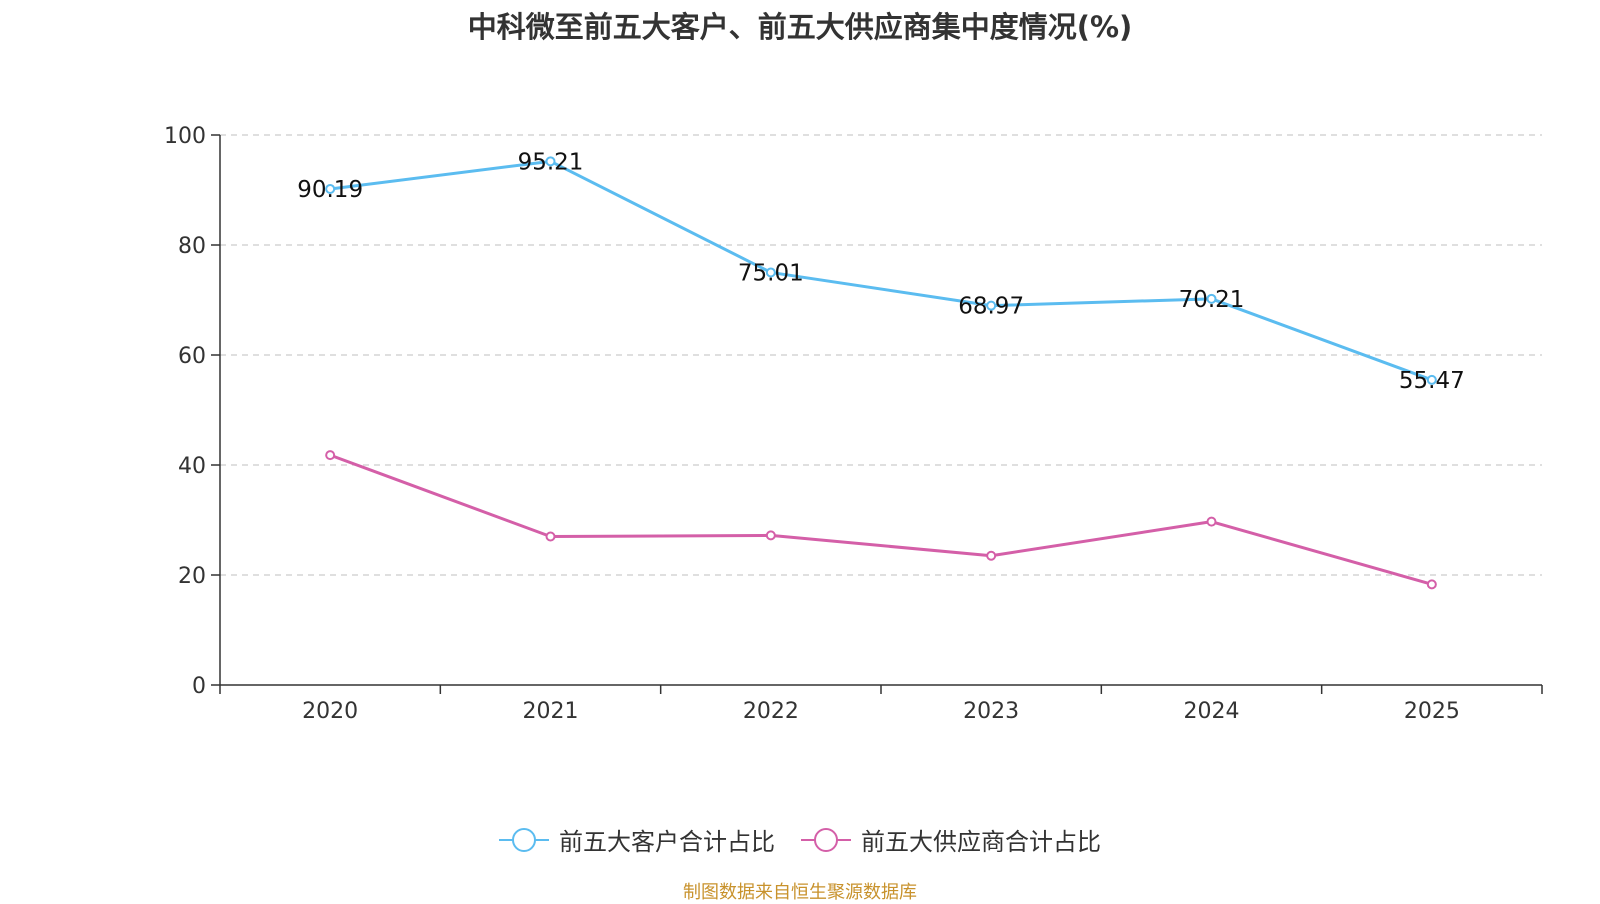 Image resolution: width=1600 pixels, height=904 pixels. I want to click on data-label-0-2021: 95.21, so click(551, 162).